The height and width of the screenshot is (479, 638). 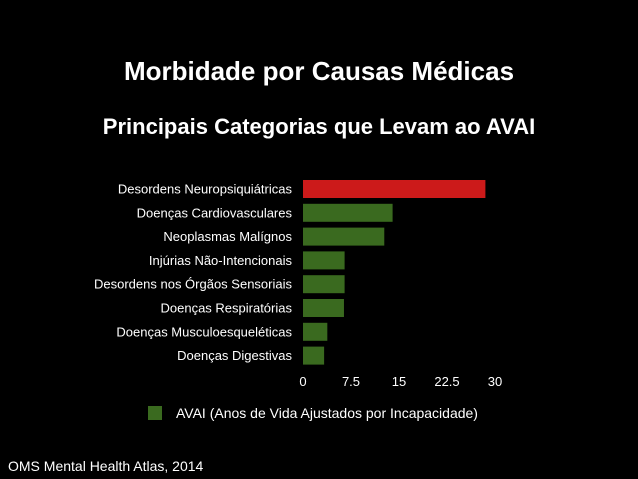 What do you see at coordinates (351, 381) in the screenshot?
I see `x-tick-label: 7.5` at bounding box center [351, 381].